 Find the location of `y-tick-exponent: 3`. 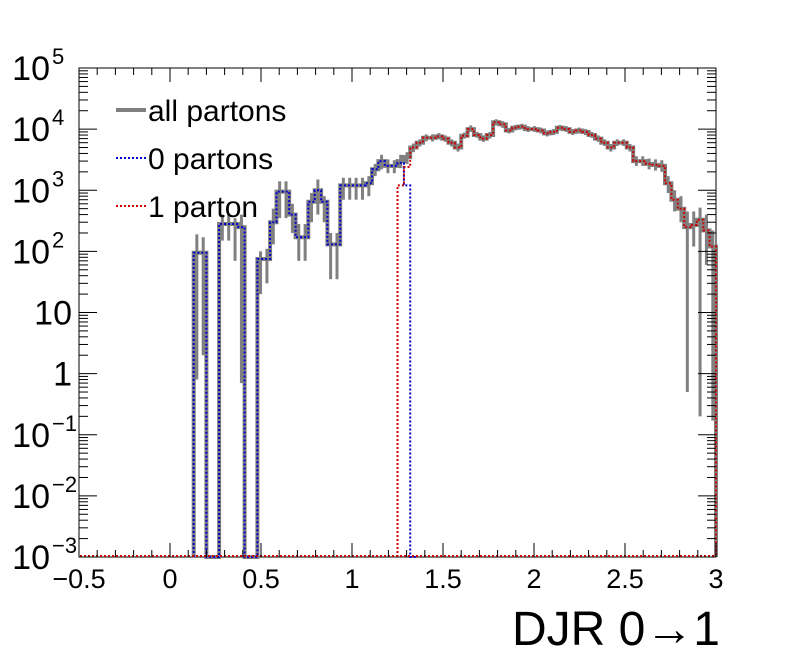

y-tick-exponent: 3 is located at coordinates (58, 178).